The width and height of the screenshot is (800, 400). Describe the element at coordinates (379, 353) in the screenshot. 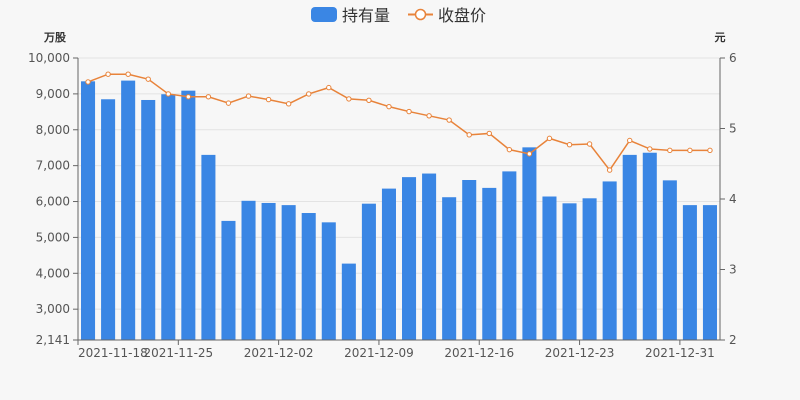

I see `x-tick-label: 2021-12-09` at that location.